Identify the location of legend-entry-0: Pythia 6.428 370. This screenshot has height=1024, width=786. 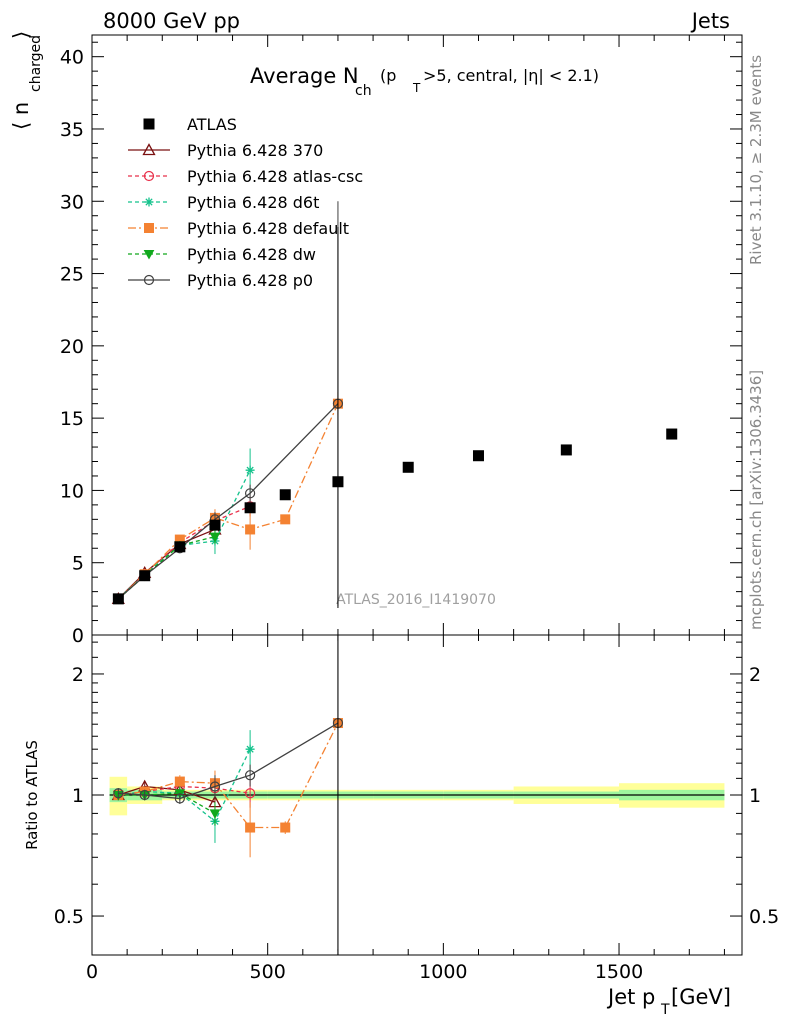
(225, 150).